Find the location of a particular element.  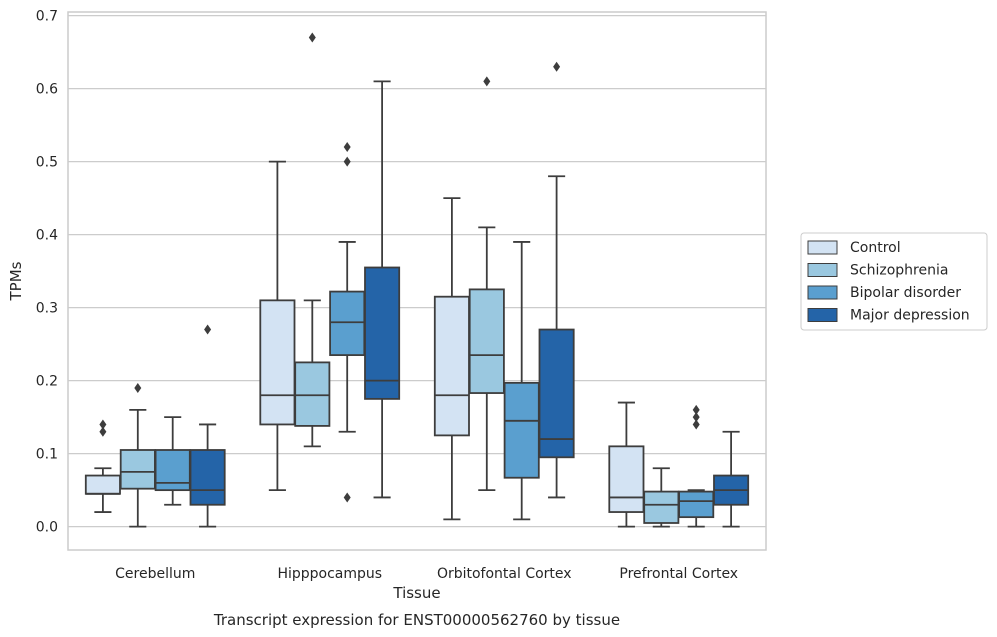

y-tick-label: 0.1 is located at coordinates (47, 455).